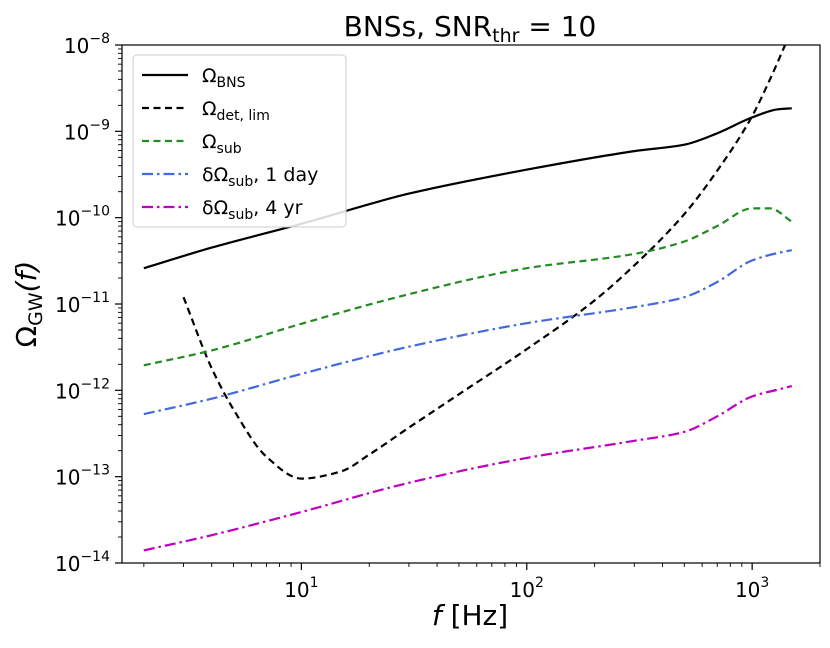  I want to click on y-axis-ticks: 10⁻¹⁴ 10⁻¹³ 10⁻¹² 10⁻¹¹ 10⁻¹⁰ 10⁻⁹ 10⁻⁸, so click(88, 303).